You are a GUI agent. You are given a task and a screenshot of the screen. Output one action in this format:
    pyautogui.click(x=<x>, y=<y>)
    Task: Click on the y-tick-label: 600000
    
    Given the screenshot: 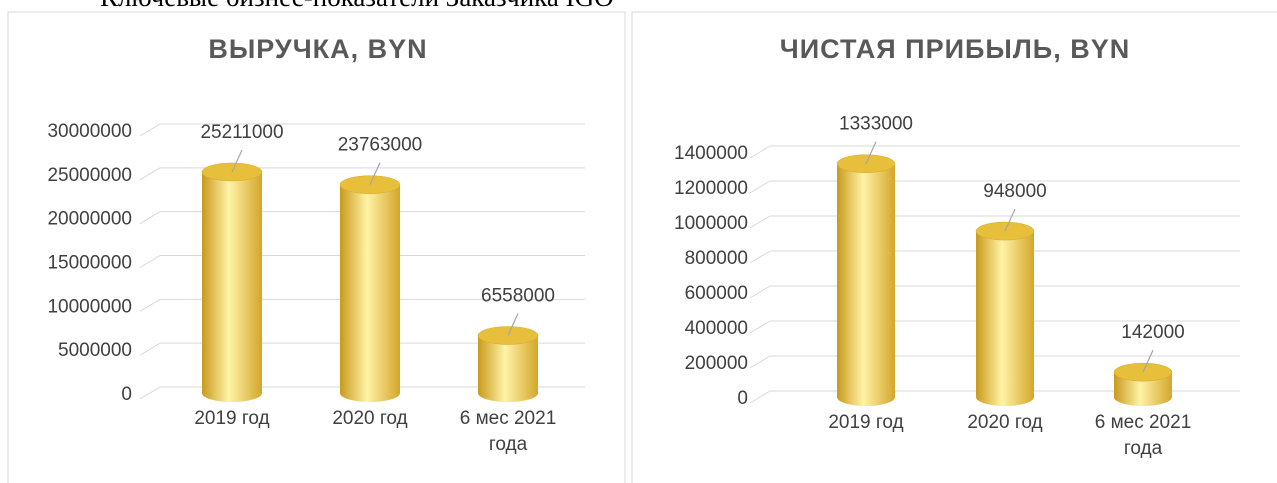 What is the action you would take?
    pyautogui.click(x=716, y=293)
    